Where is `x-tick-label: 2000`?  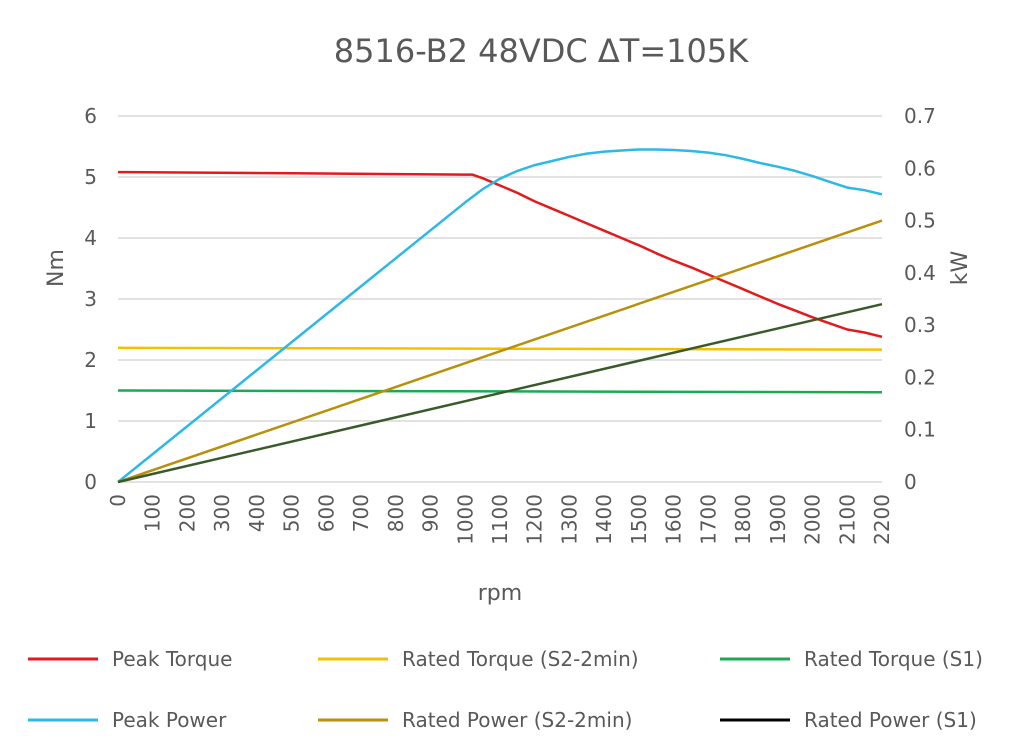
x-tick-label: 2000 is located at coordinates (813, 519).